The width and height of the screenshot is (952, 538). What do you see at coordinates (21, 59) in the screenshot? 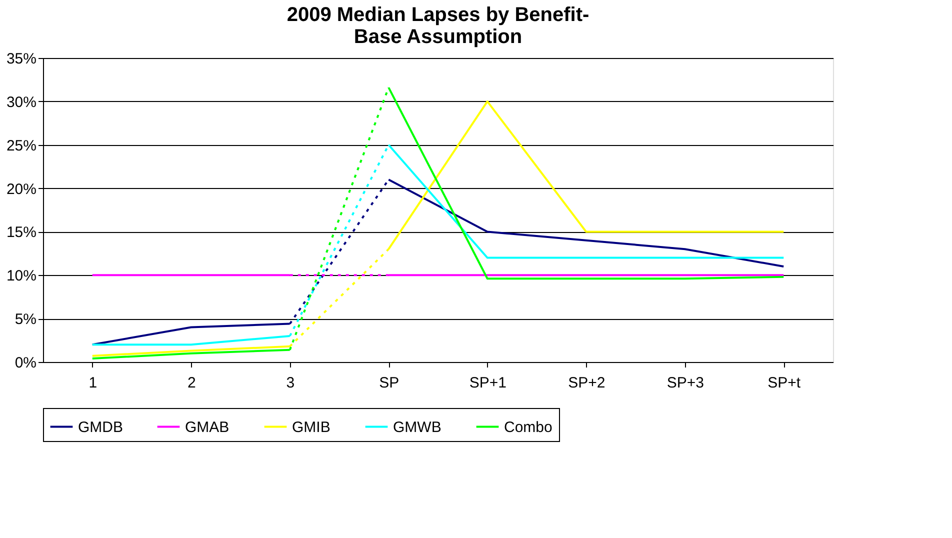
I see `y-tick-label: 35%` at bounding box center [21, 59].